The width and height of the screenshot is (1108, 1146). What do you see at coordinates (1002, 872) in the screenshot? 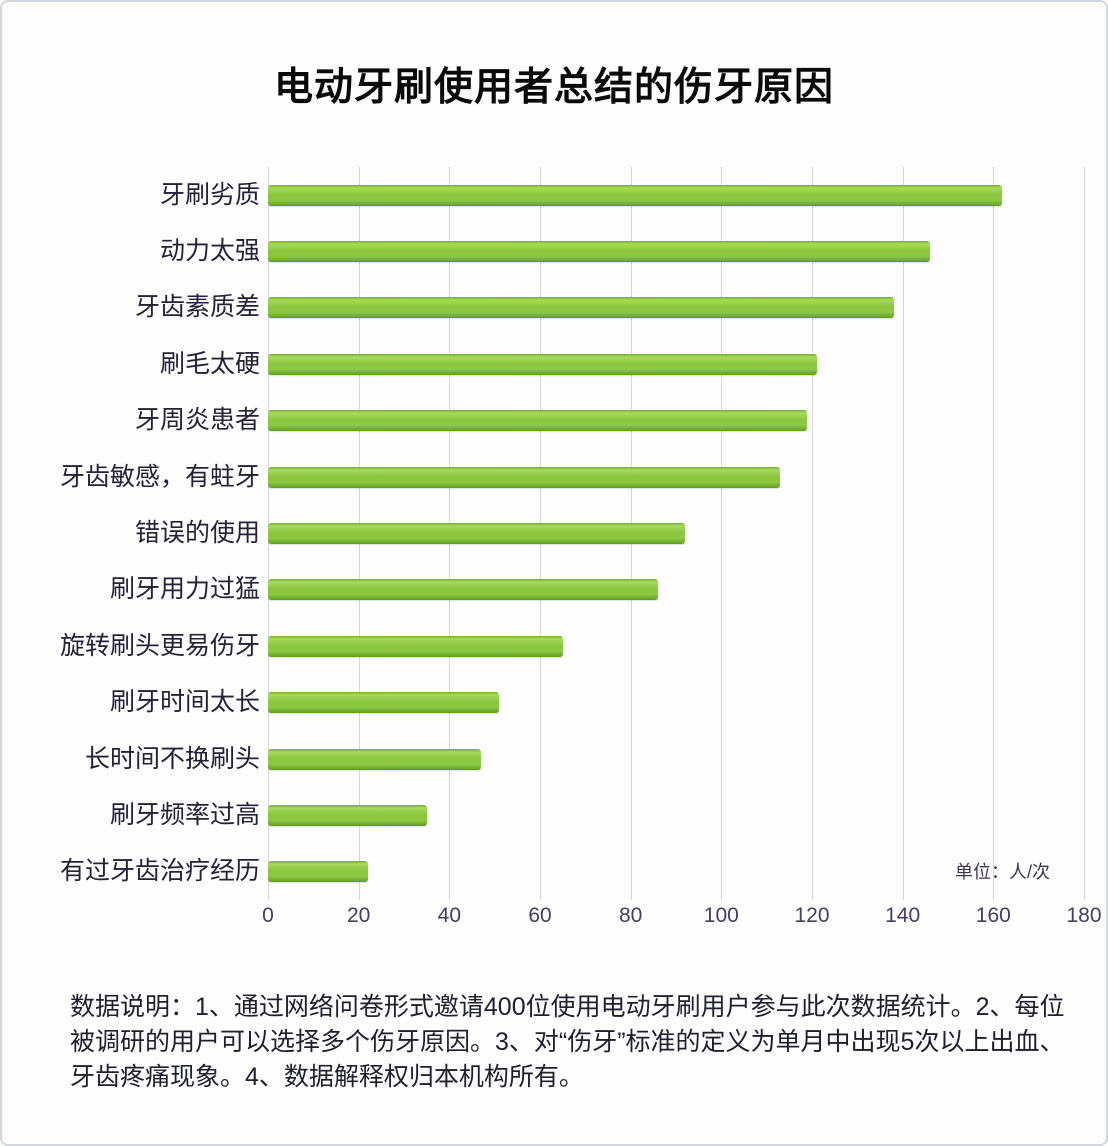
I see `unit-label: 单位：人/次` at bounding box center [1002, 872].